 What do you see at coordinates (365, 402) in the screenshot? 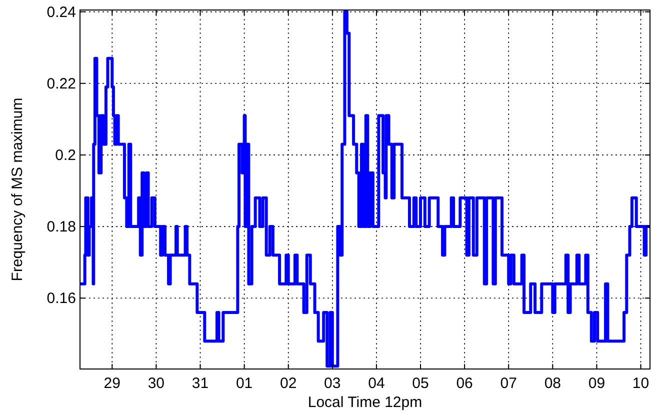
I see `x-axis-title: Local Time 12pm` at bounding box center [365, 402].